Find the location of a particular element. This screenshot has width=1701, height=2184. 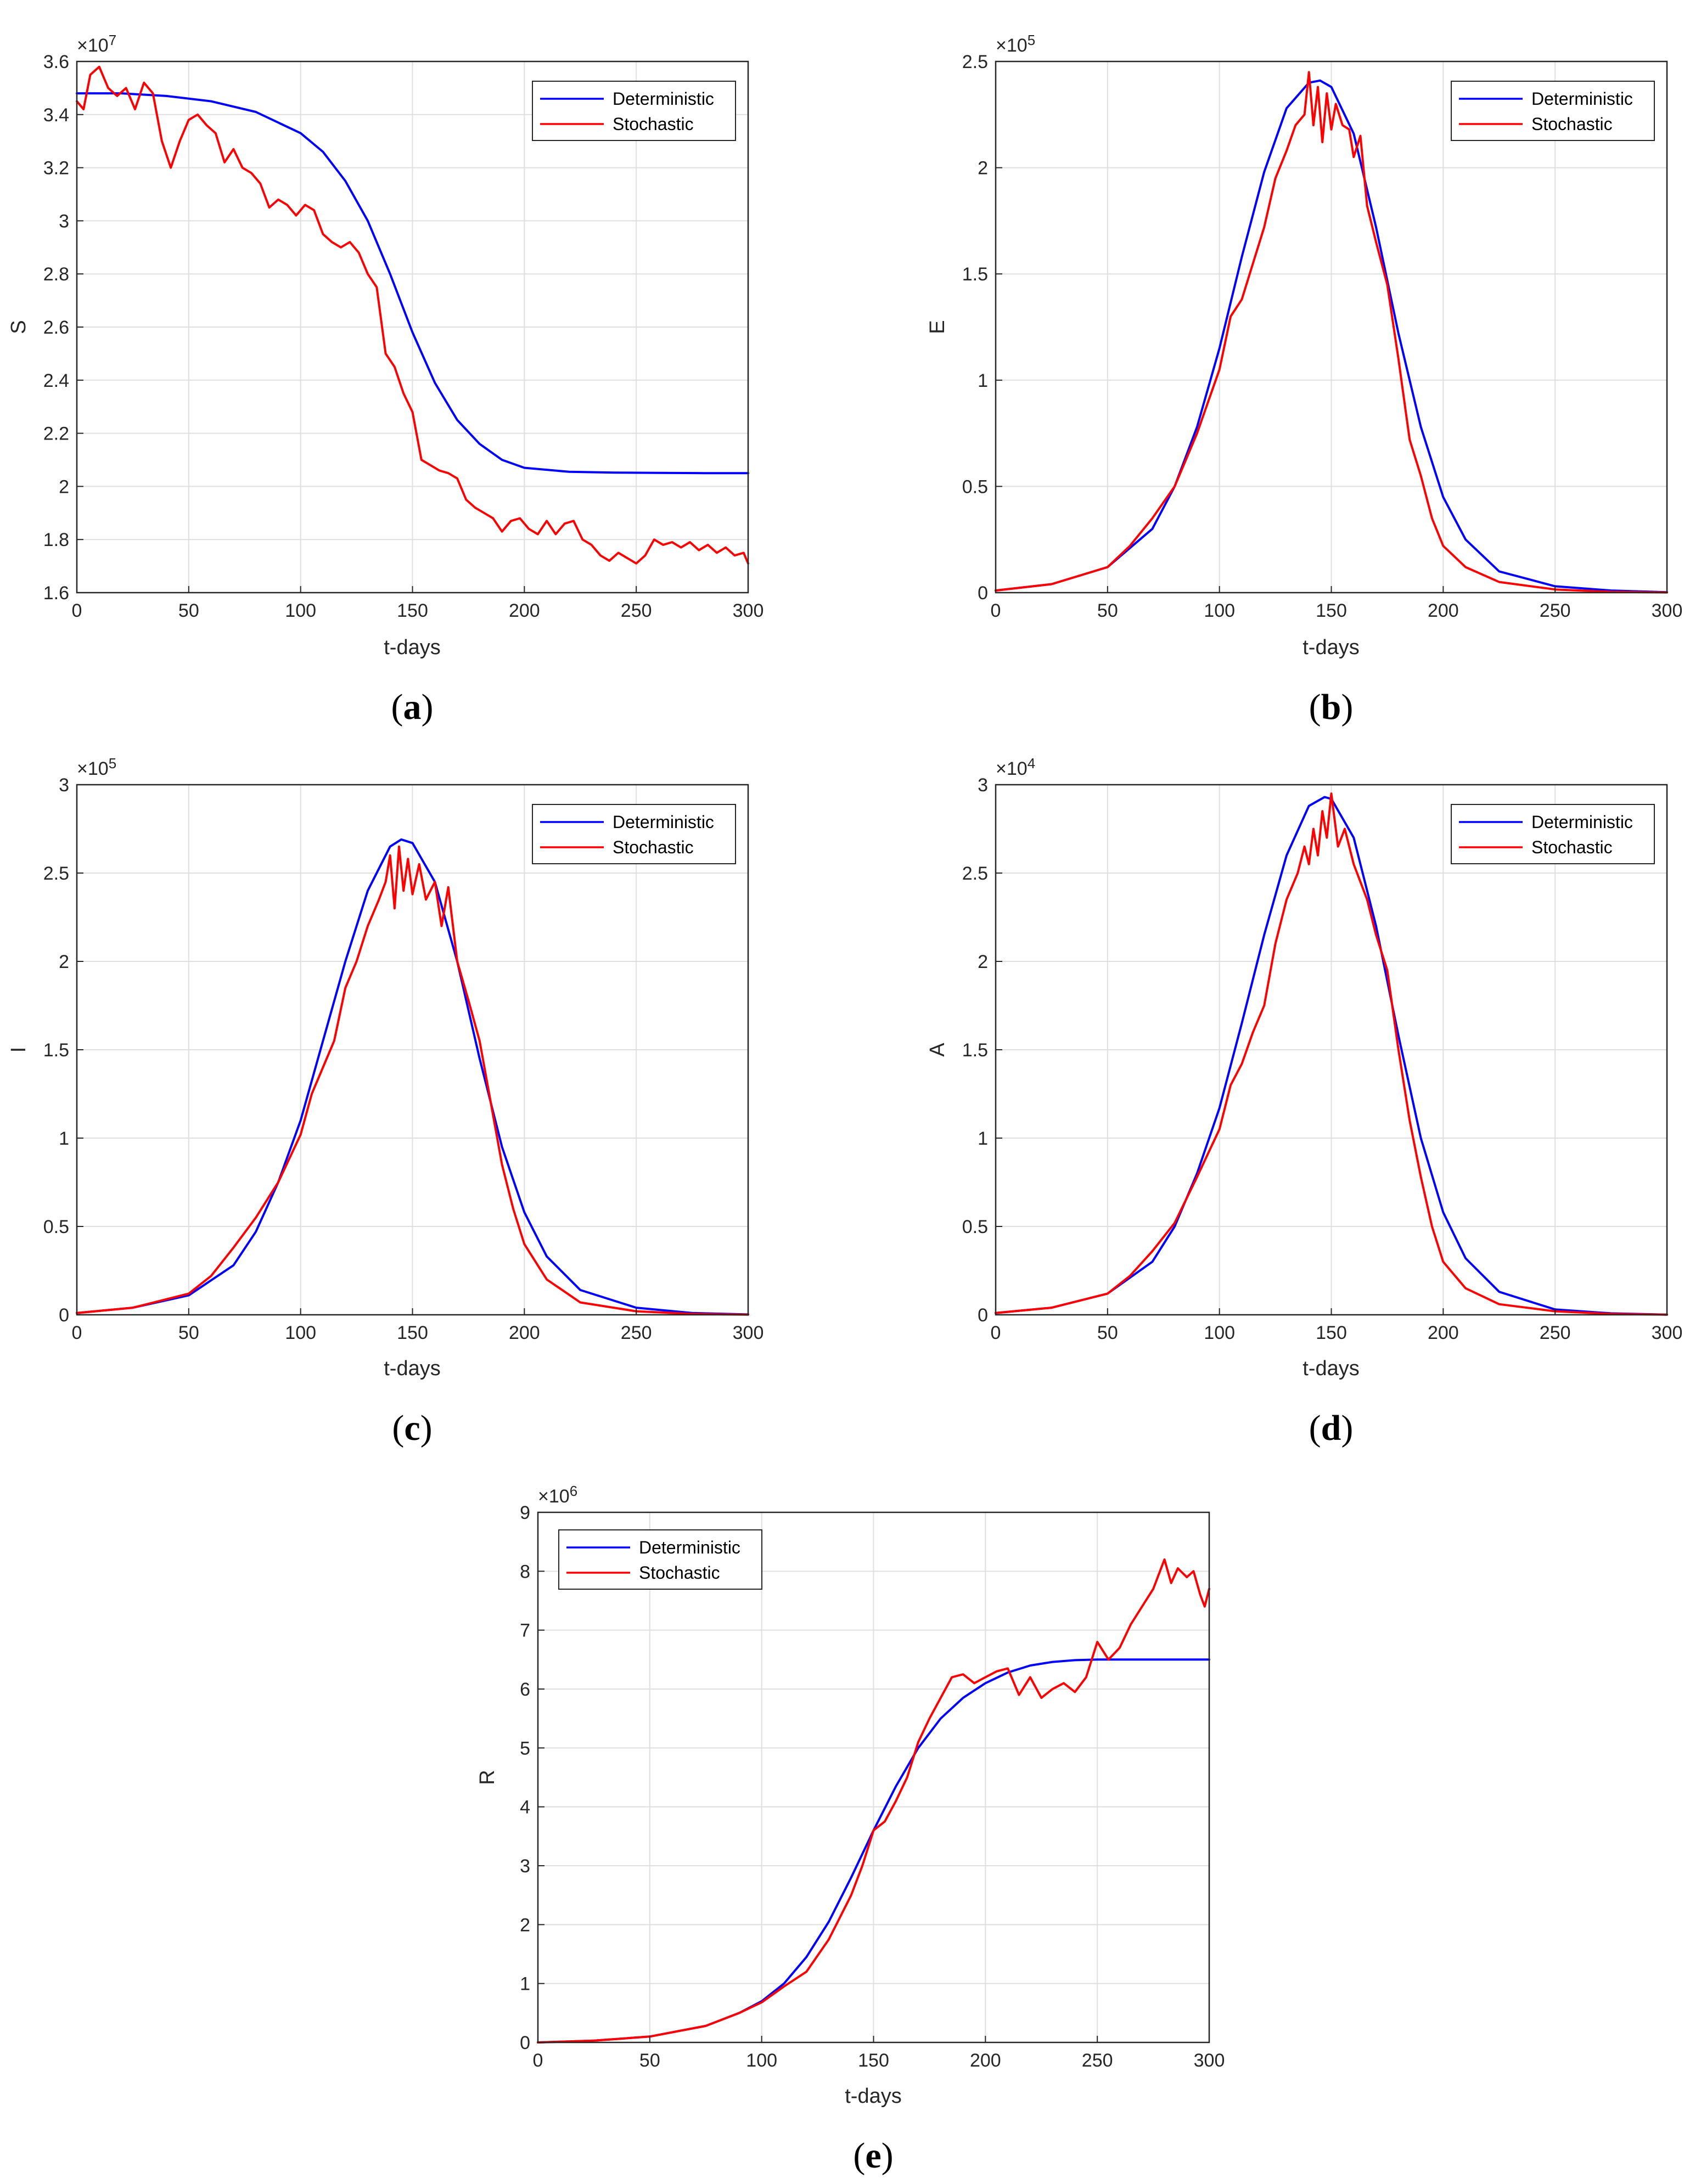

panel-c-legend: Deterministic Stochastic is located at coordinates (634, 834).